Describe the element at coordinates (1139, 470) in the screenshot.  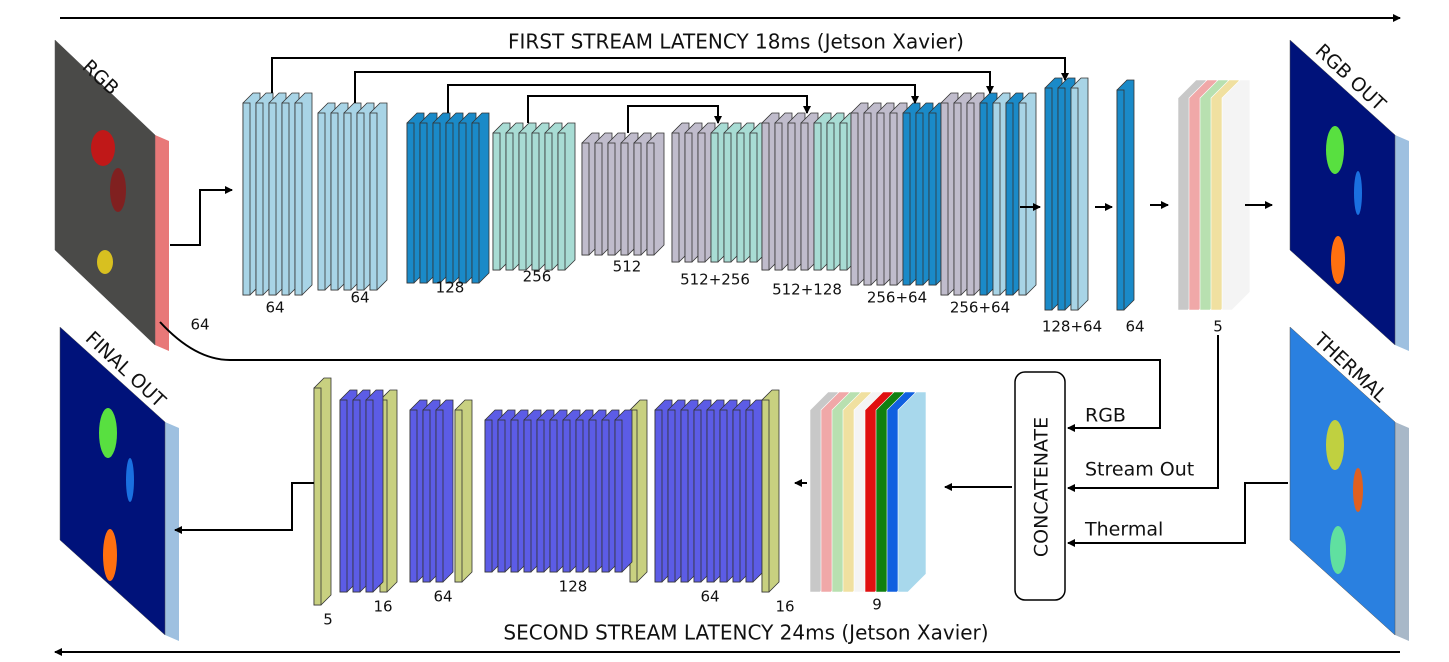
I see `input-label: Stream Out` at that location.